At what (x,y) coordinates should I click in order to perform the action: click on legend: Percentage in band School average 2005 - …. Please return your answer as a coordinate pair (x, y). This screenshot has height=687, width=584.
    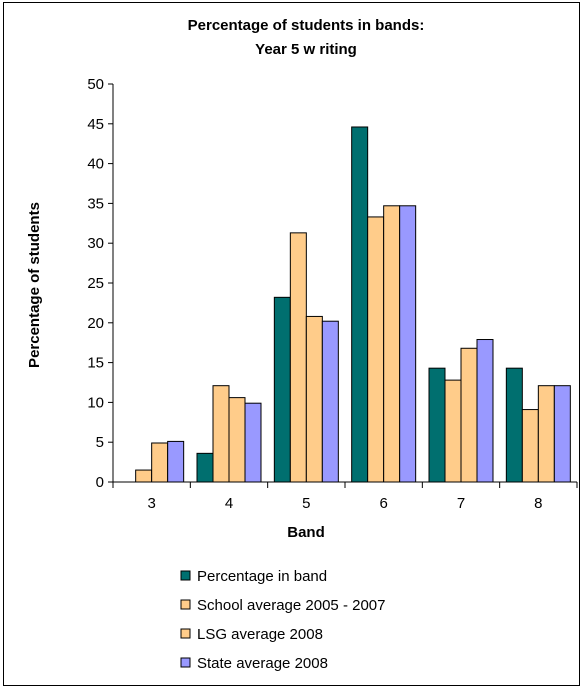
    Looking at the image, I should click on (282, 620).